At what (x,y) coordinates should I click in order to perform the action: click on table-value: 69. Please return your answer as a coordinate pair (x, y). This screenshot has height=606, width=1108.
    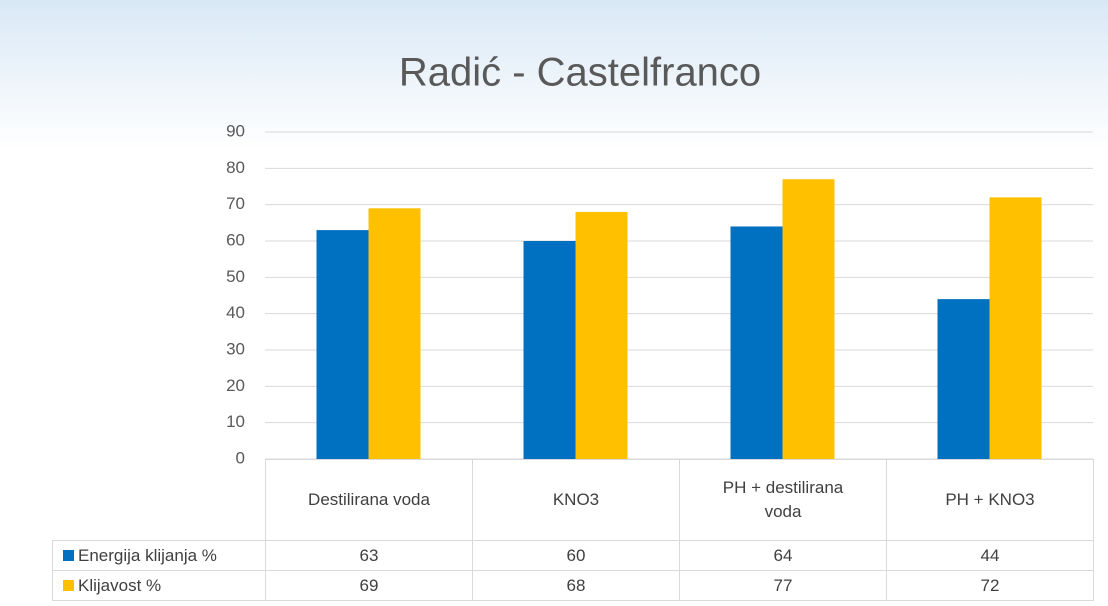
    Looking at the image, I should click on (369, 585).